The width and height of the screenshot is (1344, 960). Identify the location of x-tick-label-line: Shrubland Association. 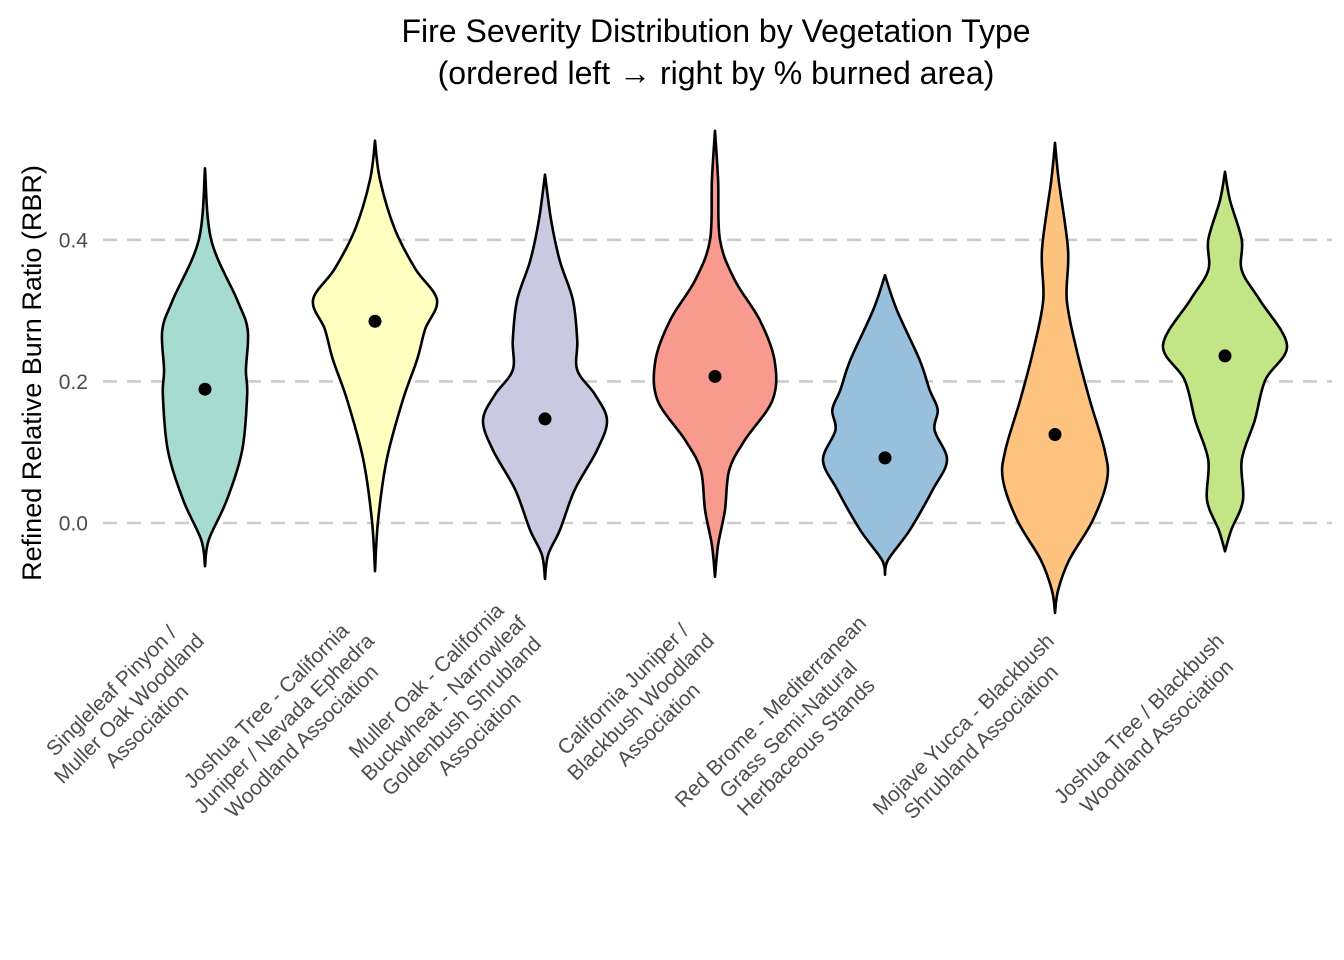
(981, 742).